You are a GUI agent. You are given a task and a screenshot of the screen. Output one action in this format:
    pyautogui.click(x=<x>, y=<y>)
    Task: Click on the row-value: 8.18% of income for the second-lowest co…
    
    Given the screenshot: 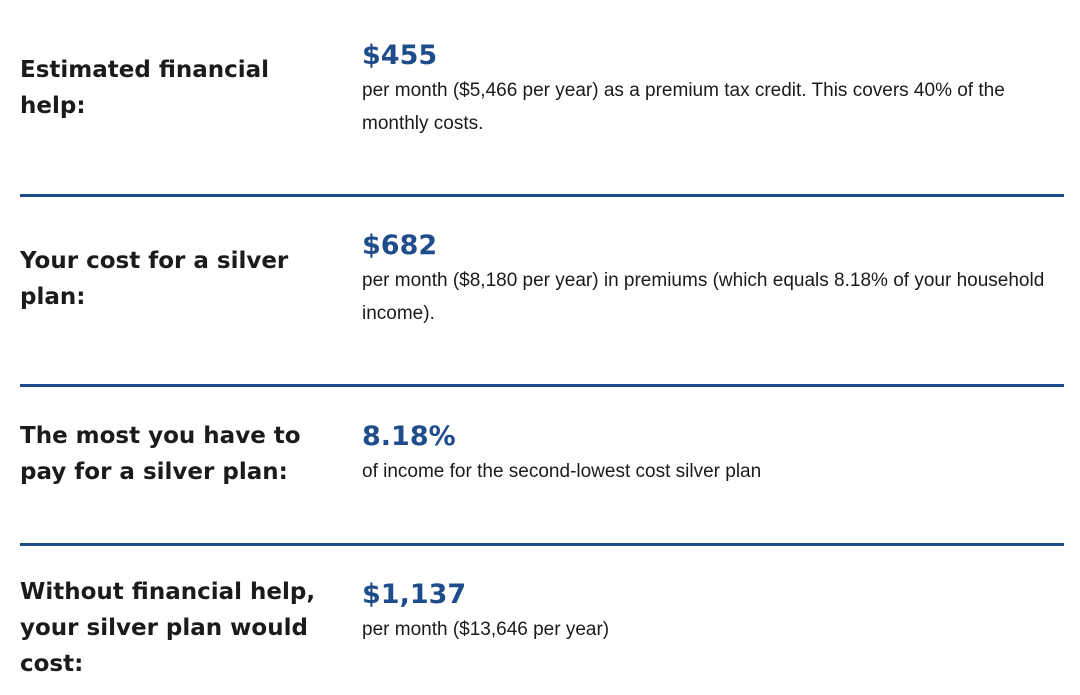 What is the action you would take?
    pyautogui.click(x=712, y=453)
    